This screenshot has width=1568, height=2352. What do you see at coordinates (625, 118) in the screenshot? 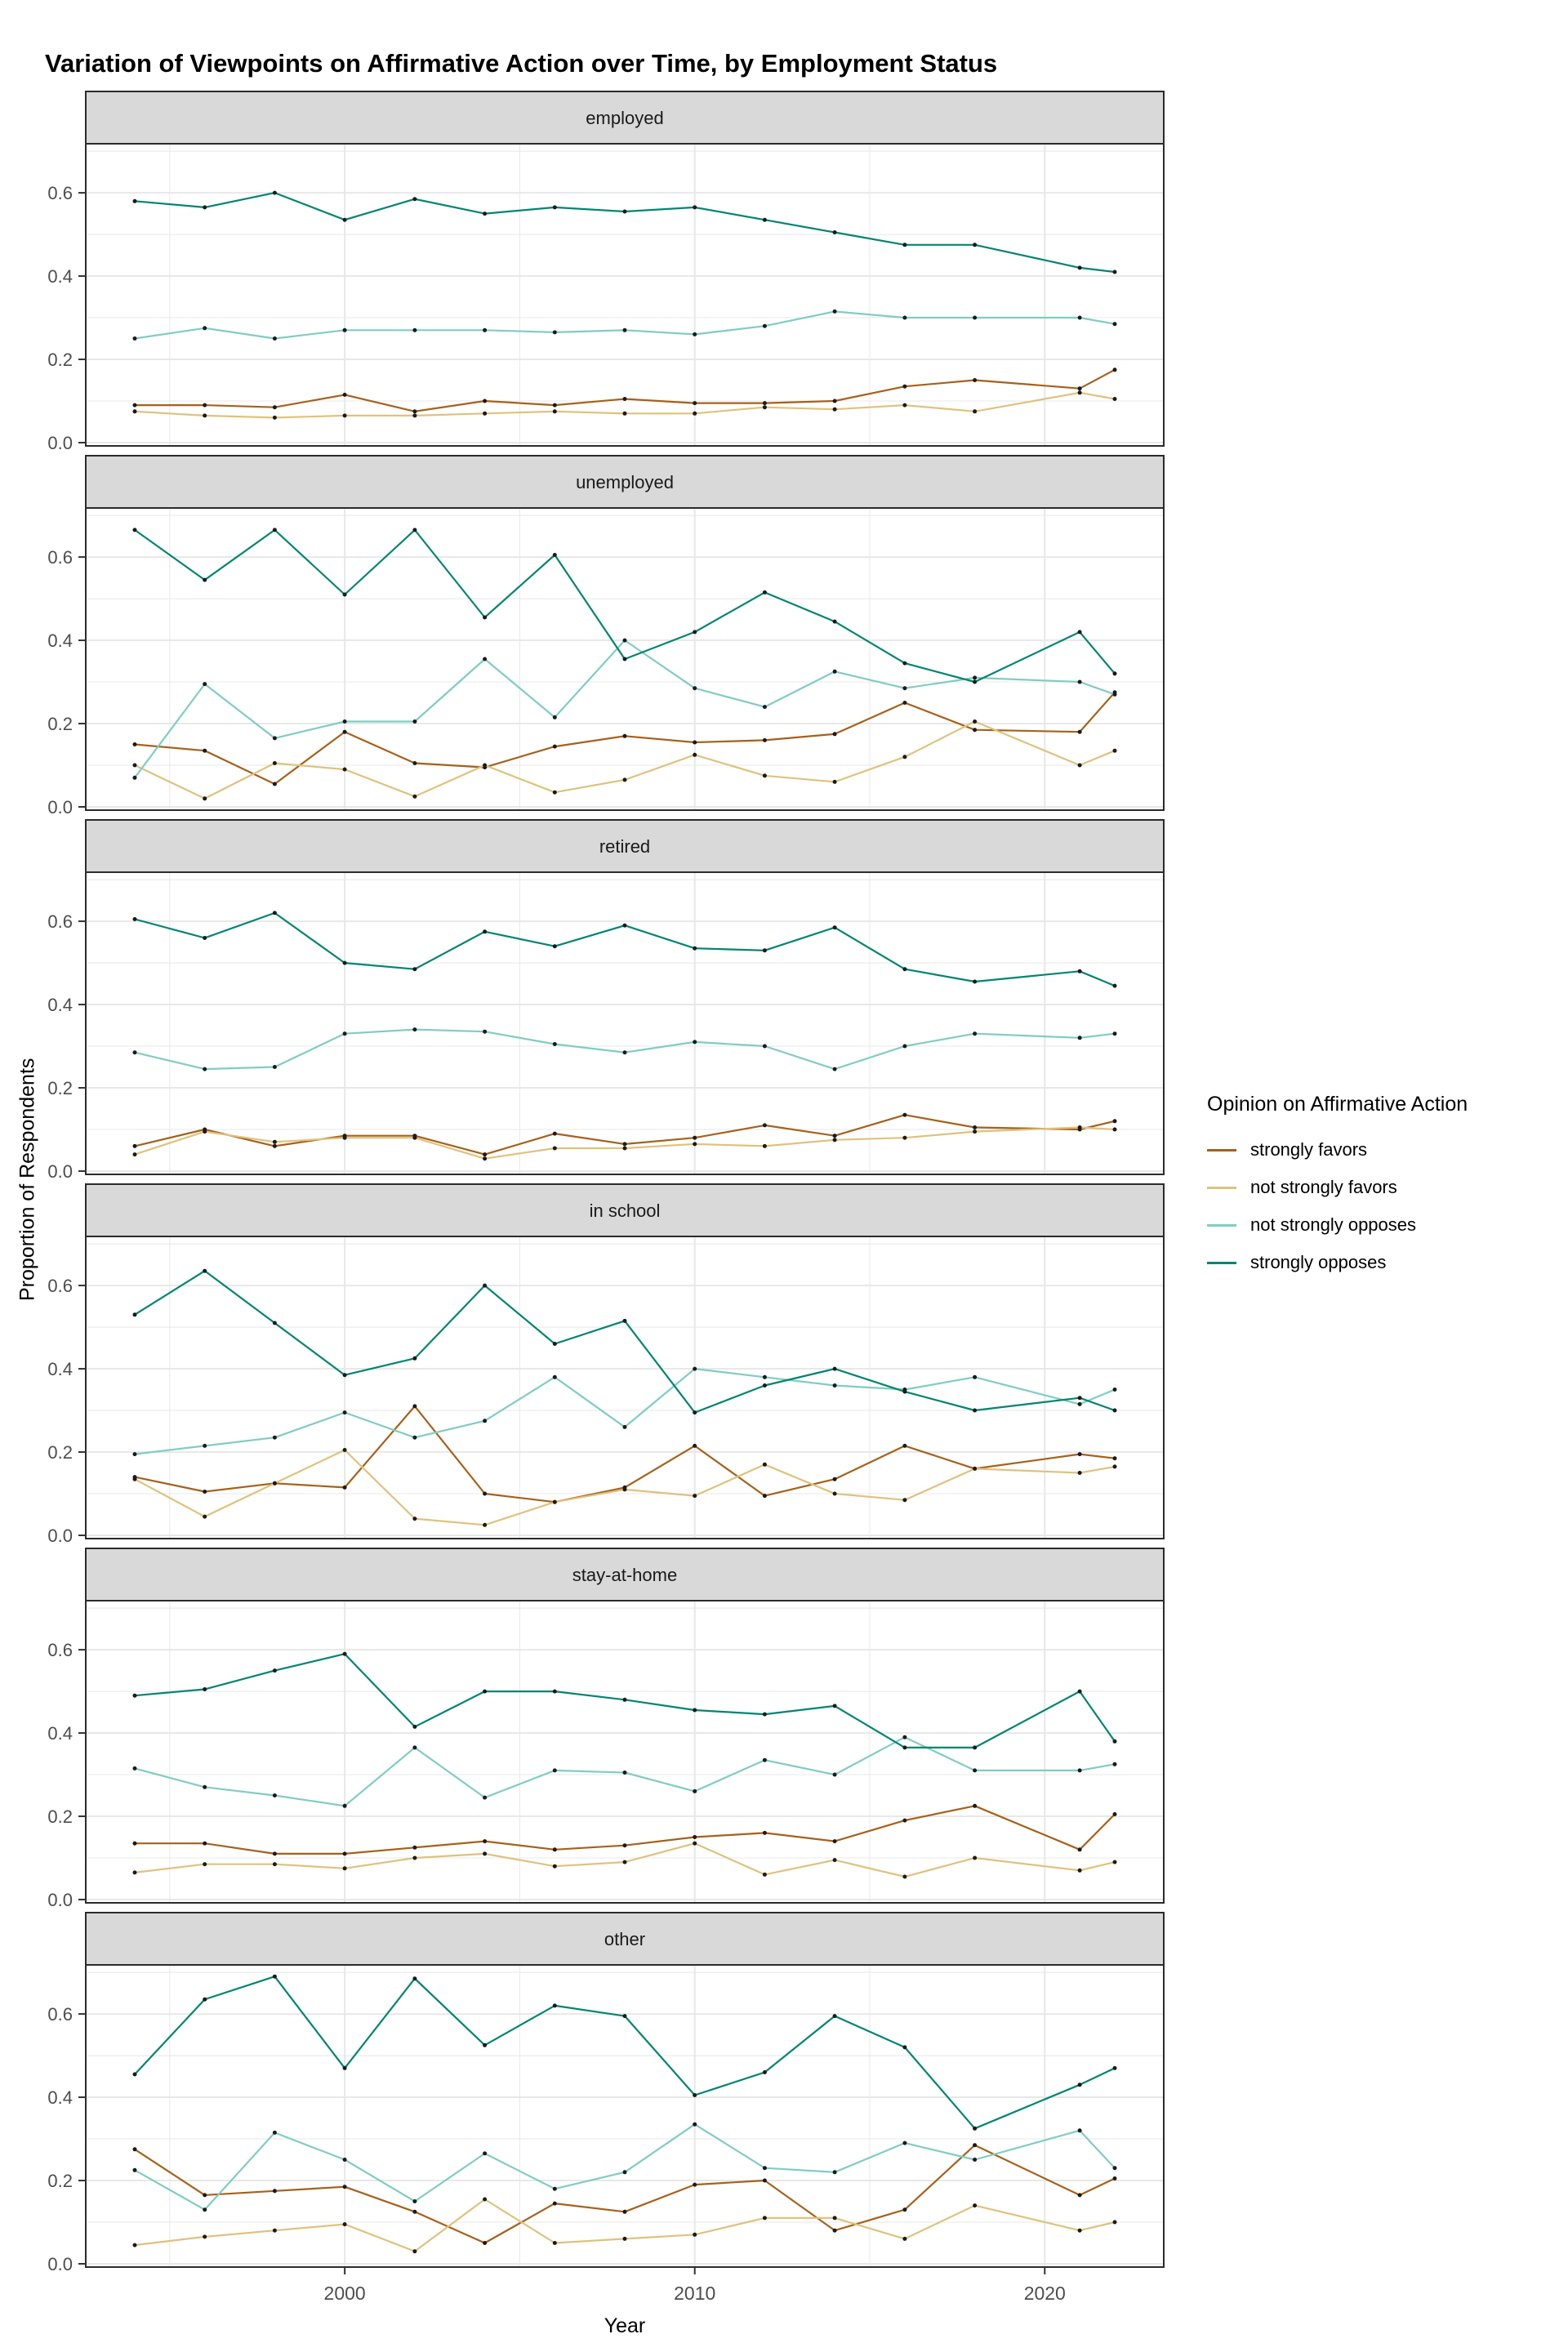
I see `facet-strip` at bounding box center [625, 118].